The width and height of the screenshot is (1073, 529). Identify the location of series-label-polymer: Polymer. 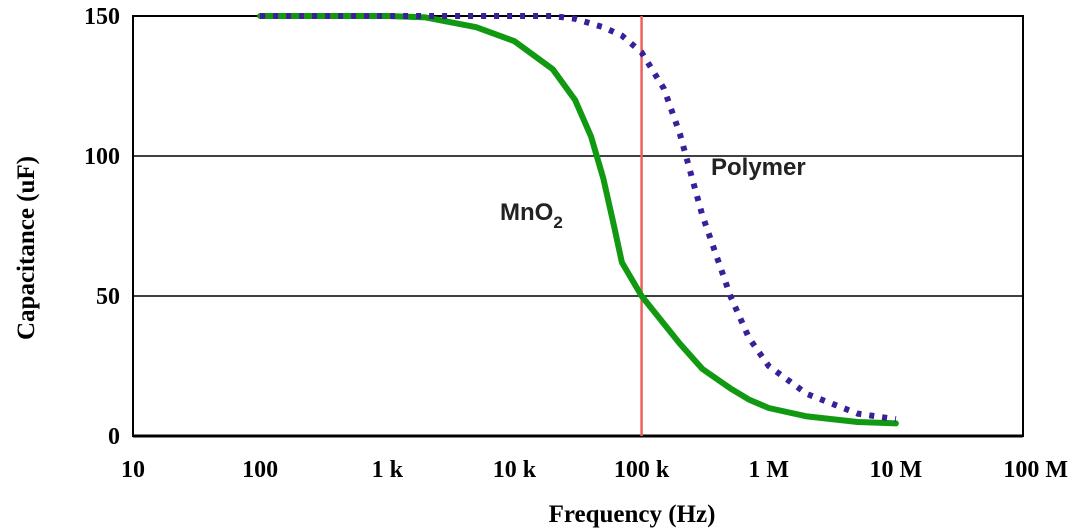
(758, 167).